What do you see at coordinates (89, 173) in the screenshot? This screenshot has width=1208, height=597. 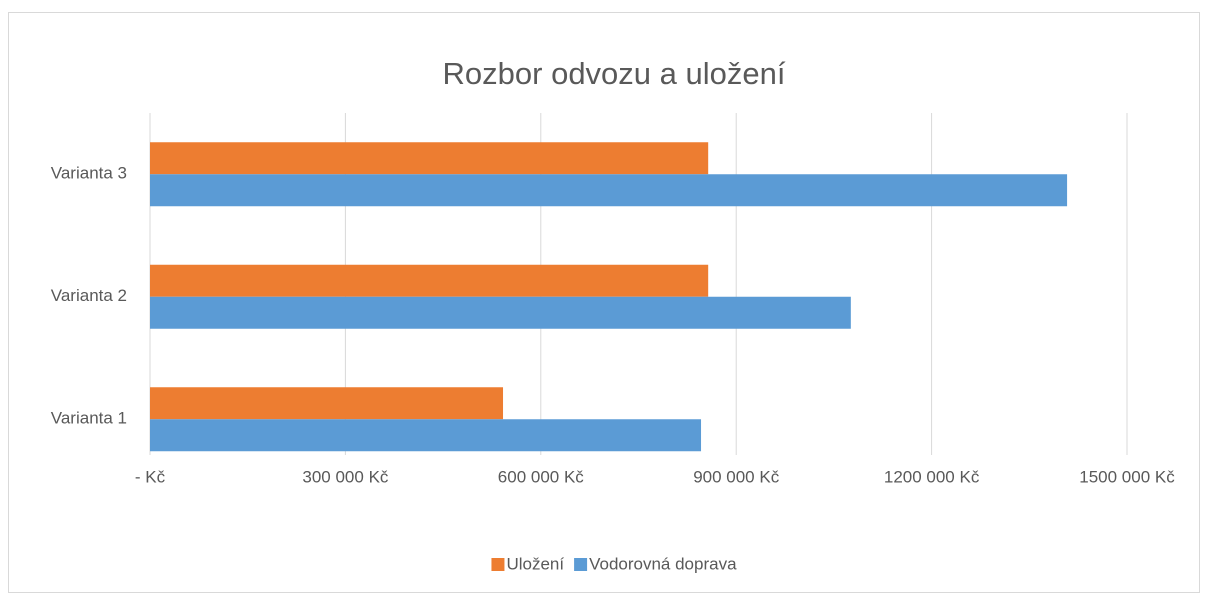 I see `y-tick-label: Varianta 3` at bounding box center [89, 173].